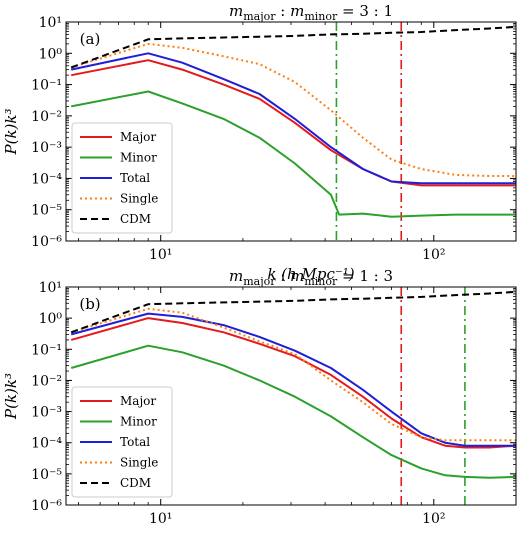 This screenshot has width=520, height=534. What do you see at coordinates (311, 12) in the screenshot?
I see `panel-title: mmajor : mminor = 3 : 1` at bounding box center [311, 12].